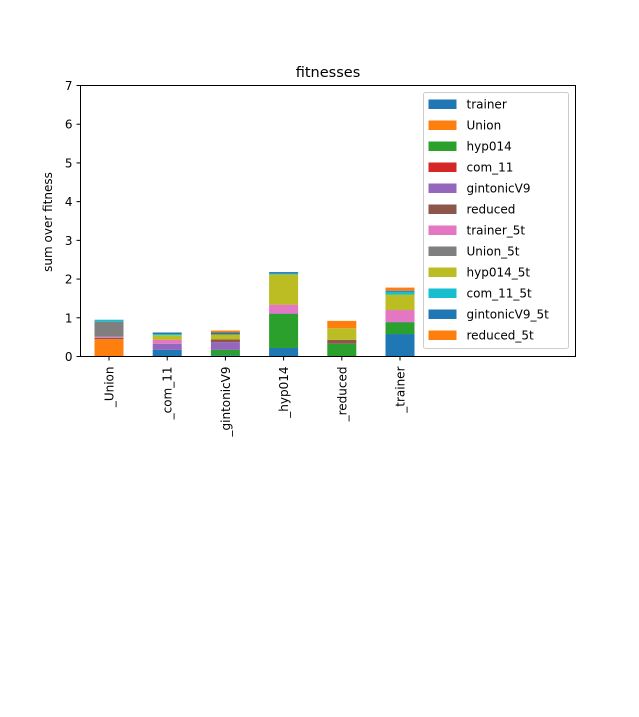 This screenshot has height=717, width=639. Describe the element at coordinates (225, 352) in the screenshot. I see `bar-segment-hyp014-gintonicV9` at that location.